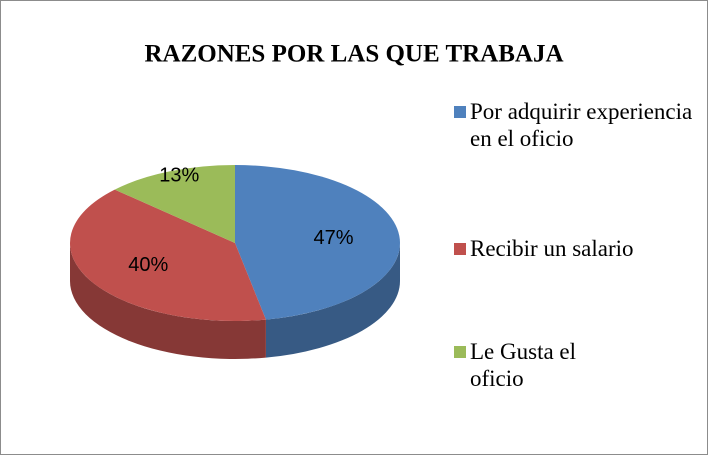  What do you see at coordinates (353, 54) in the screenshot?
I see `chart-title: RAZONES POR LAS QUE TRABAJA` at bounding box center [353, 54].